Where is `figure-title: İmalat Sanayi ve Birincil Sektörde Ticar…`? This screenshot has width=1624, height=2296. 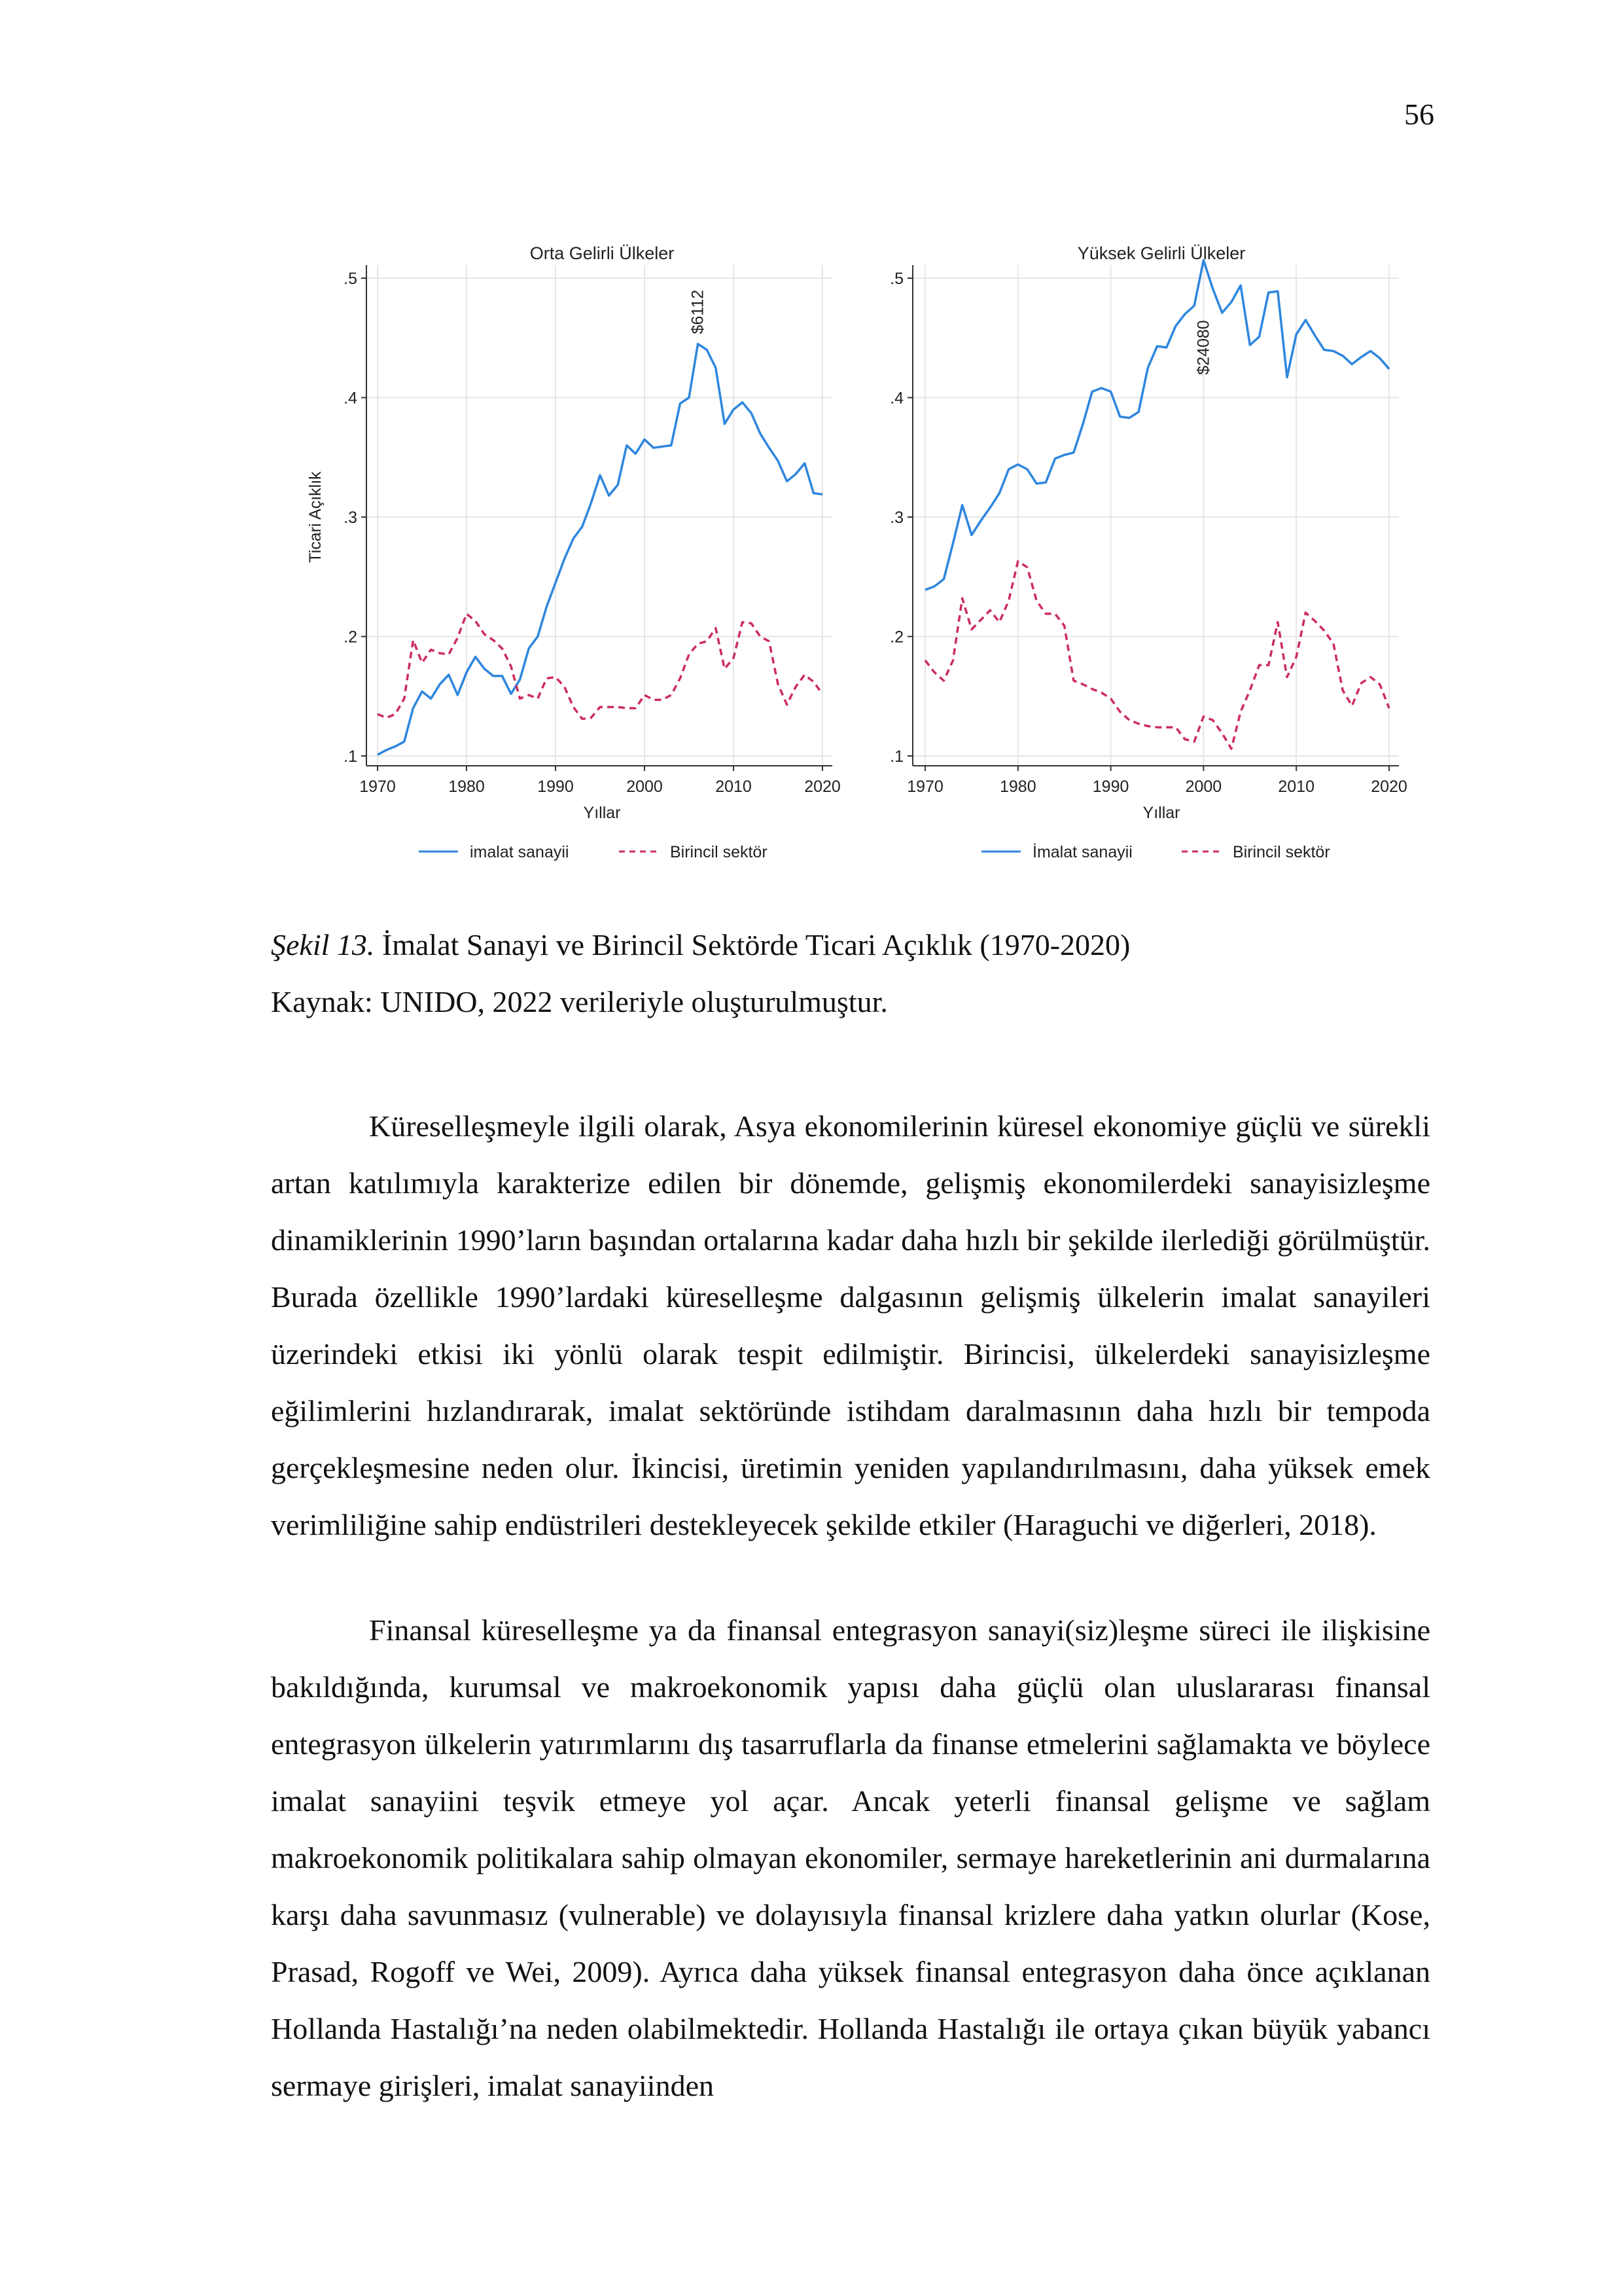 figure-title: İmalat Sanayi ve Birincil Sektörde Ticar… is located at coordinates (752, 945).